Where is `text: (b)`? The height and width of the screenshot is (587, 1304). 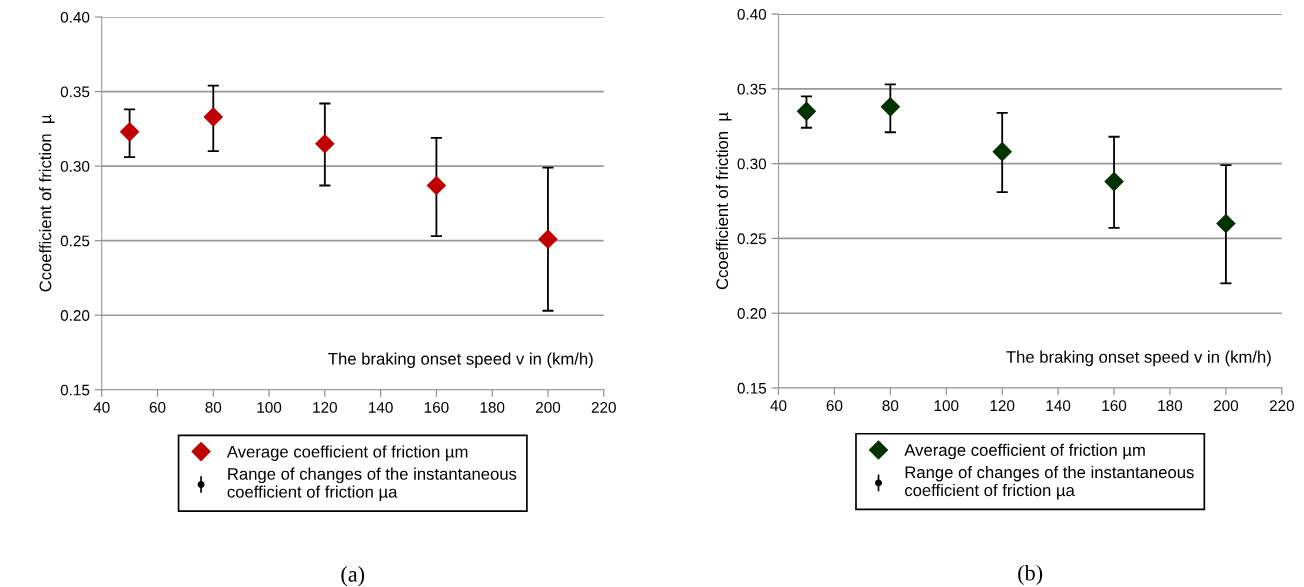 text: (b) is located at coordinates (1030, 575).